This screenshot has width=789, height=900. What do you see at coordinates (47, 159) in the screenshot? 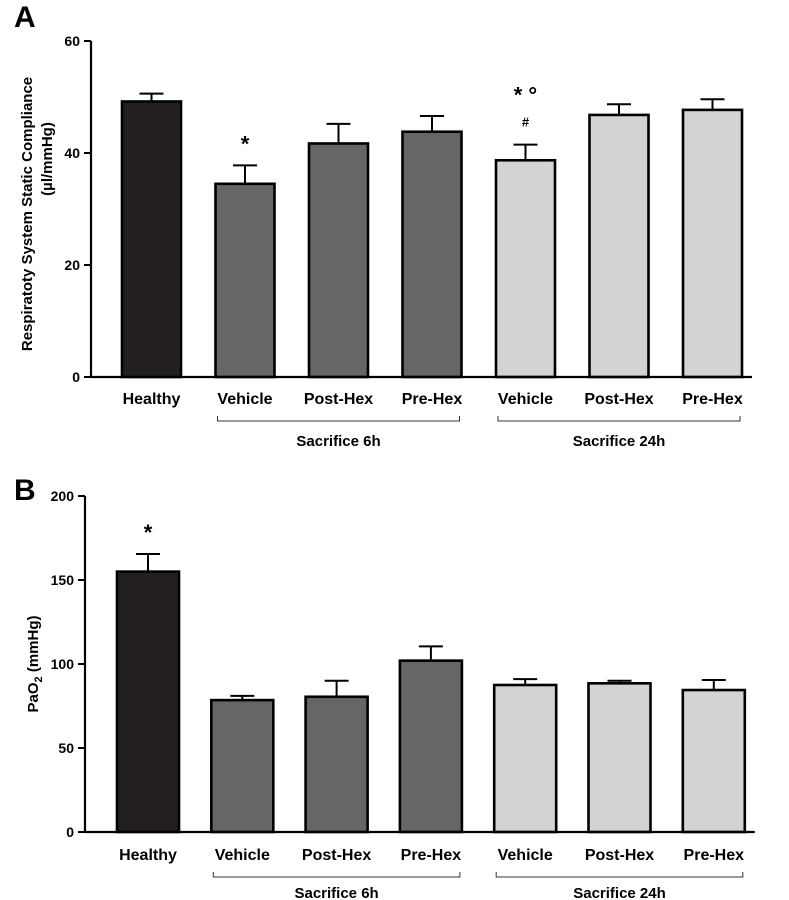
I see `y-axis-label-unit: (µl/mmHg)` at bounding box center [47, 159].